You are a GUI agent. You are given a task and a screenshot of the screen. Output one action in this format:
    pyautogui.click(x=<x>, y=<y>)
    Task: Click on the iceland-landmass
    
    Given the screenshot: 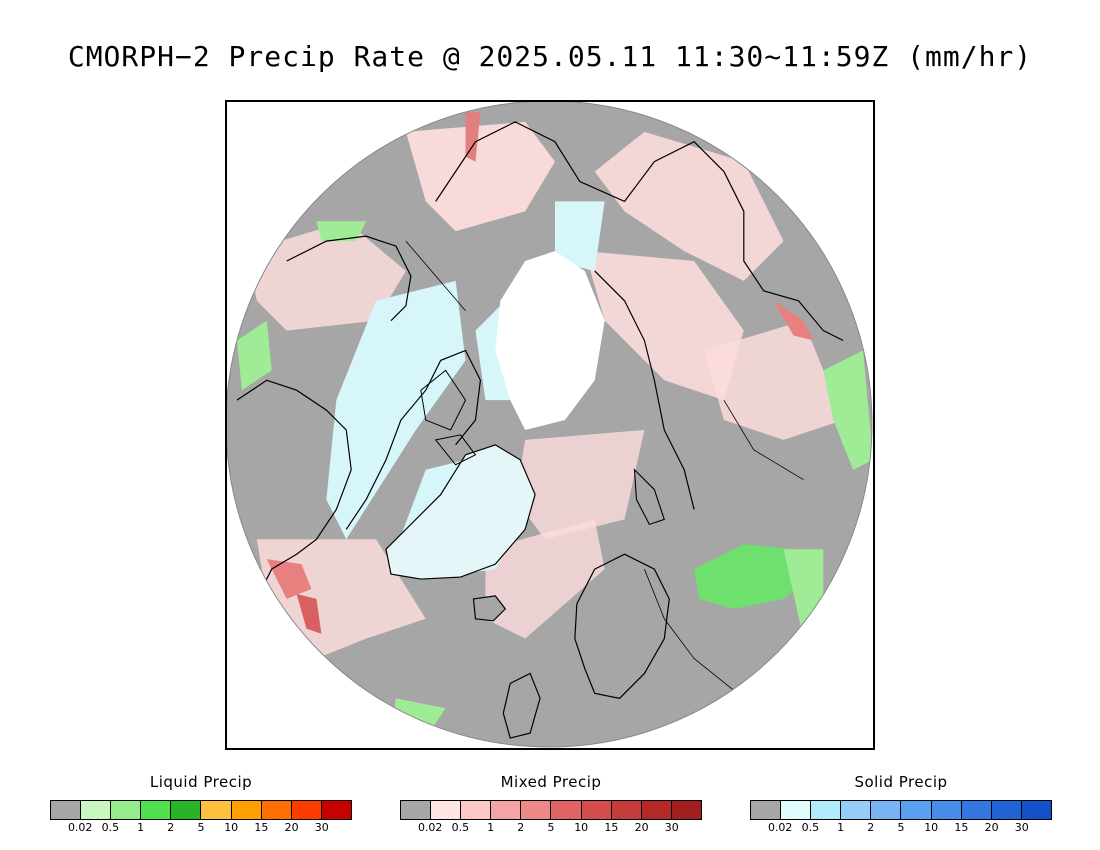 What is the action you would take?
    pyautogui.click(x=489, y=608)
    